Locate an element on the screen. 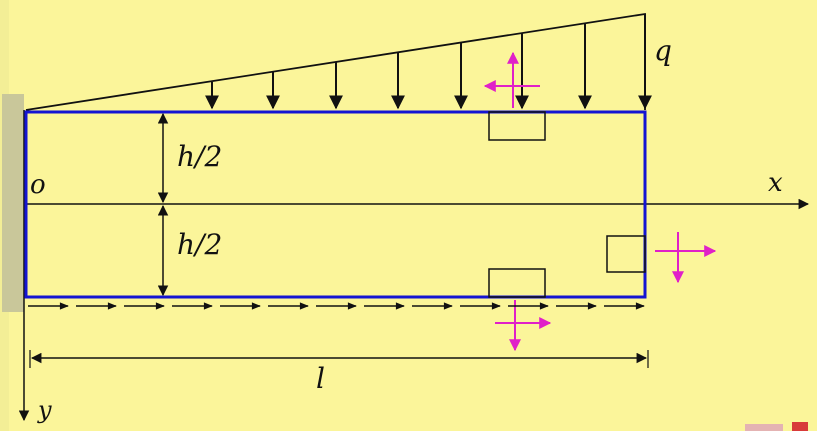 This screenshot has height=431, width=817. left-support-shadow is located at coordinates (13, 203).